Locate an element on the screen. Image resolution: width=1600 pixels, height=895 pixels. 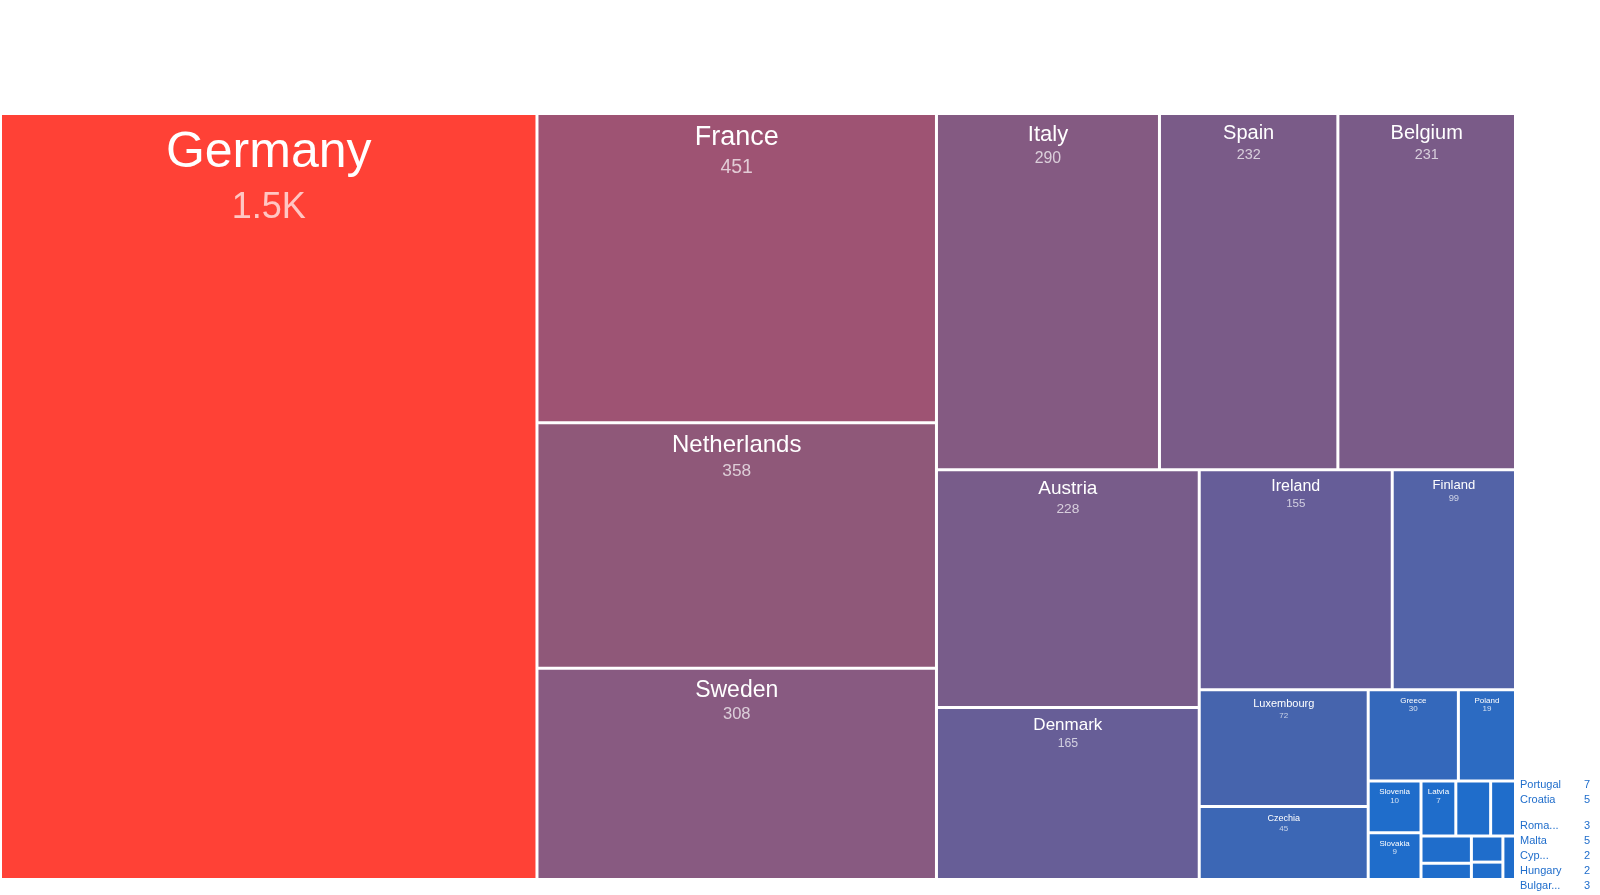
data-label: 290 is located at coordinates (1048, 157).